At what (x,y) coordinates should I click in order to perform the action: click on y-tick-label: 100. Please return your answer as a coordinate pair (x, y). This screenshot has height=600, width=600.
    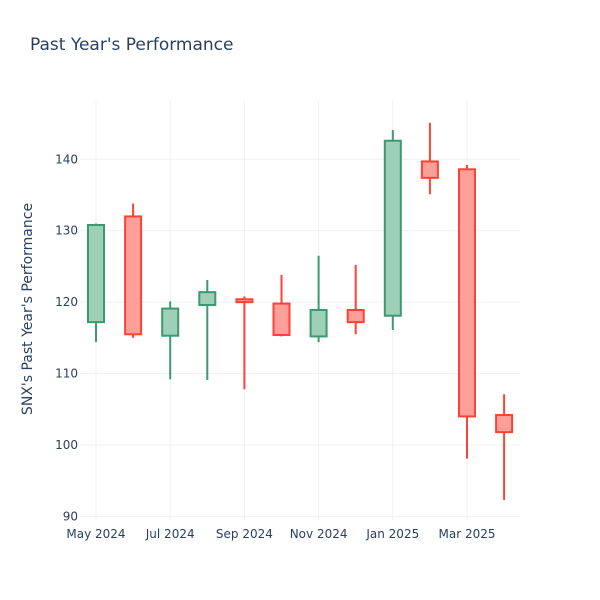
    Looking at the image, I should click on (66, 445).